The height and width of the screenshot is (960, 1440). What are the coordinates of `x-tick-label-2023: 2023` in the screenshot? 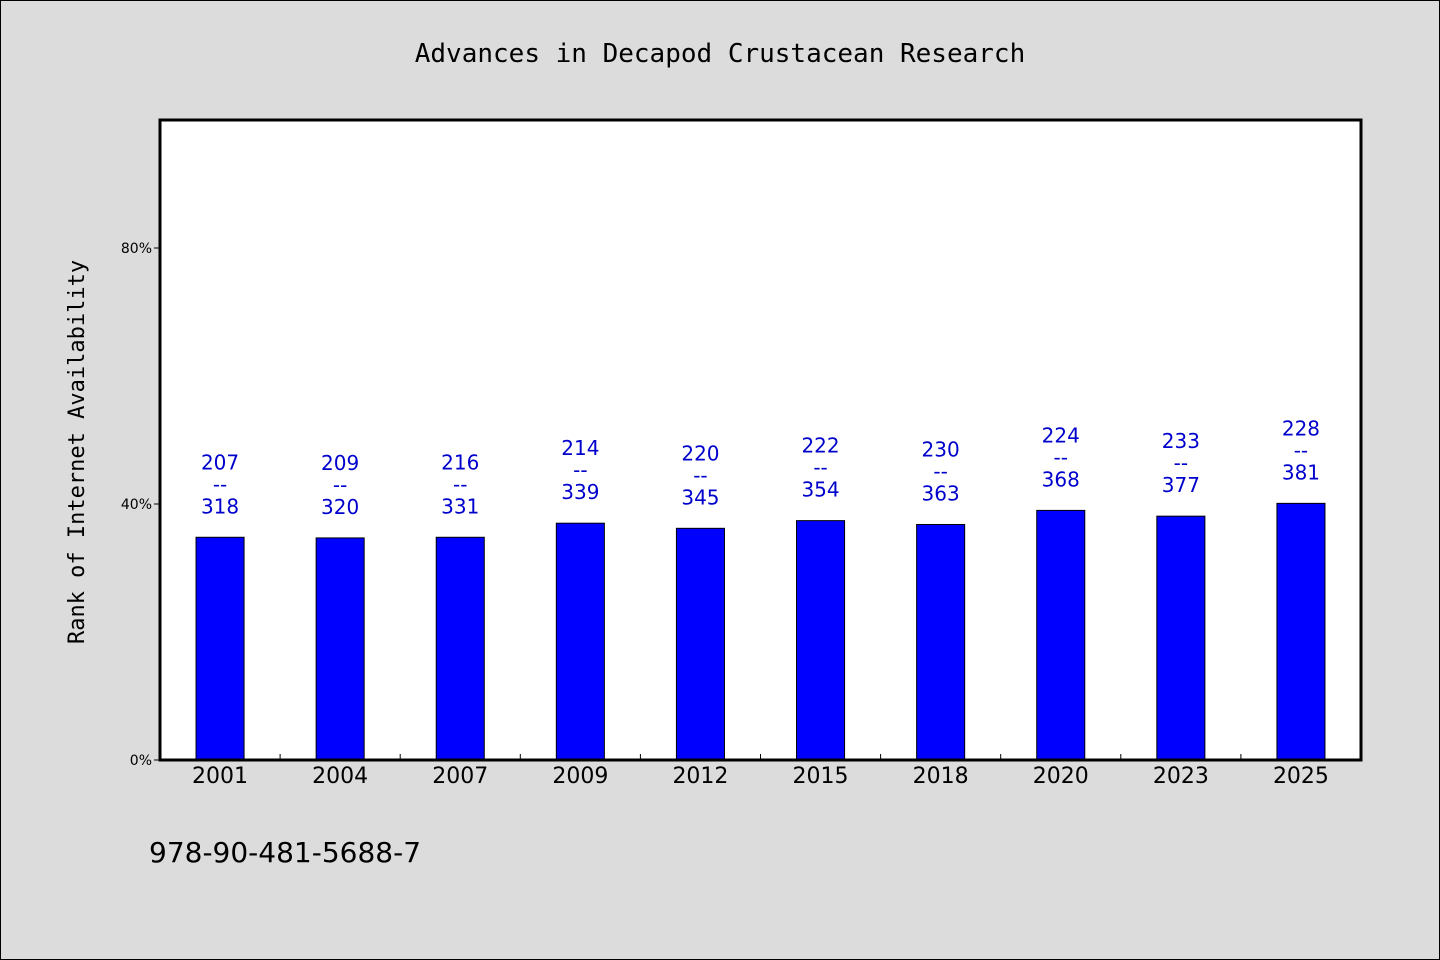 It's located at (1181, 776).